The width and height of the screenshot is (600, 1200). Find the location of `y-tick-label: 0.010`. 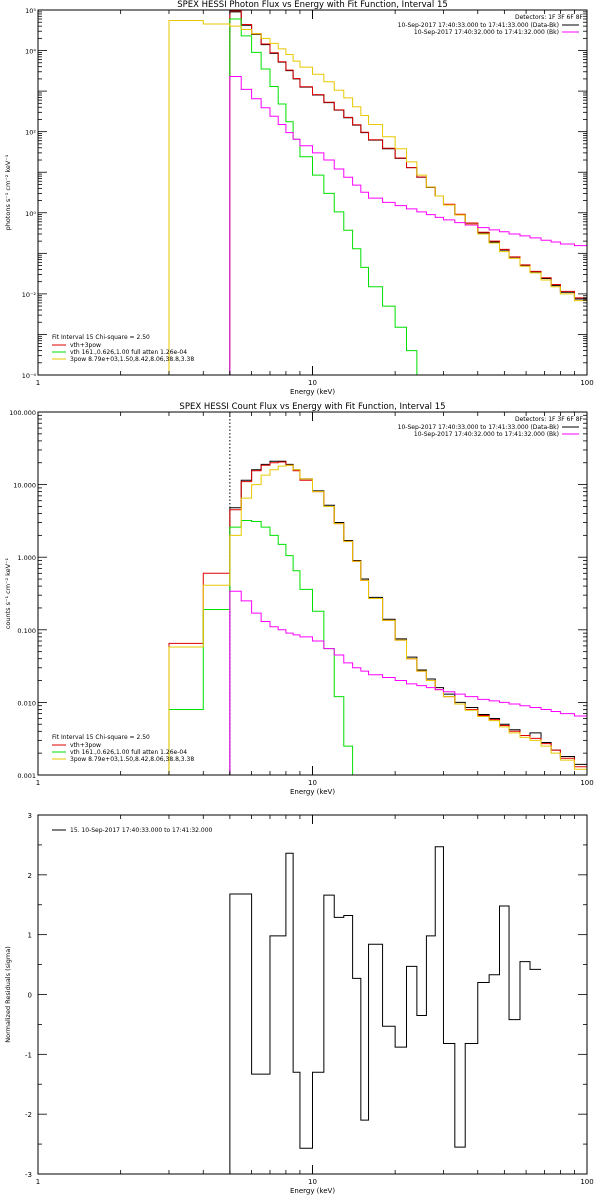

y-tick-label: 0.010 is located at coordinates (26, 703).